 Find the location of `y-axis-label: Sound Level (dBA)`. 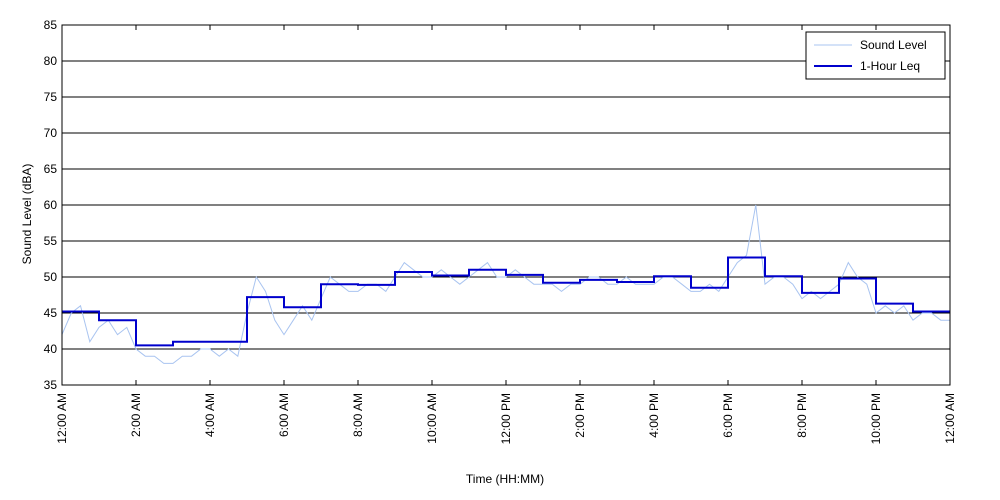

y-axis-label: Sound Level (dBA) is located at coordinates (27, 214).